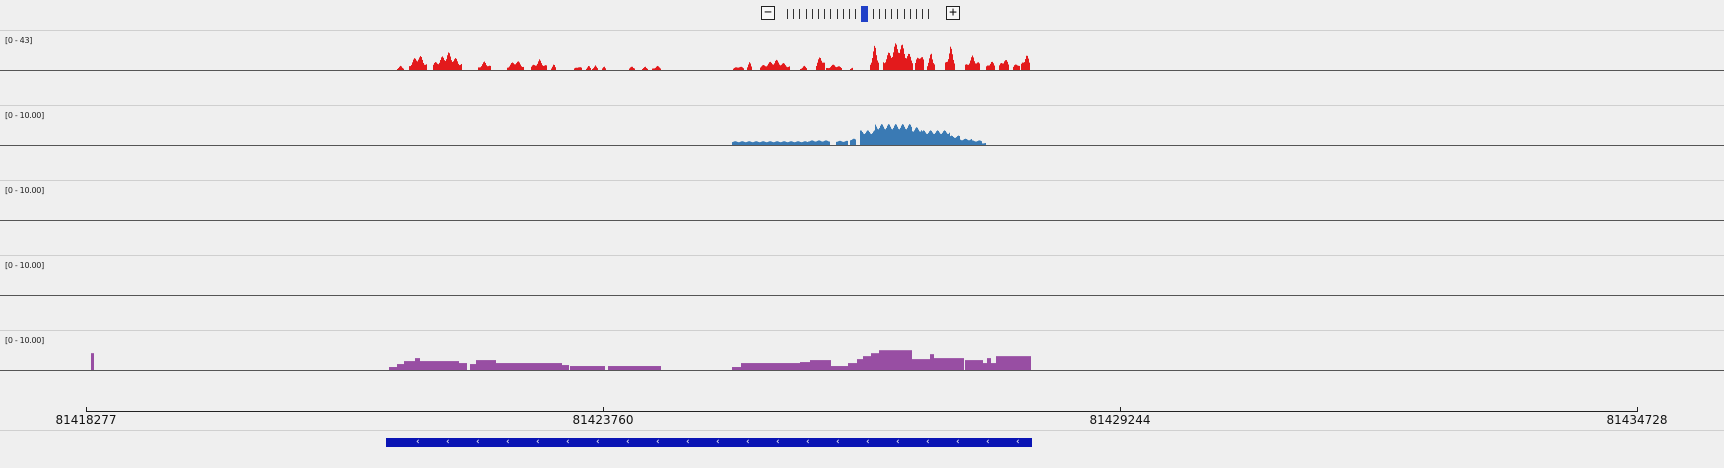  What do you see at coordinates (603, 420) in the screenshot?
I see `ruler-tick-label: 81423760` at bounding box center [603, 420].